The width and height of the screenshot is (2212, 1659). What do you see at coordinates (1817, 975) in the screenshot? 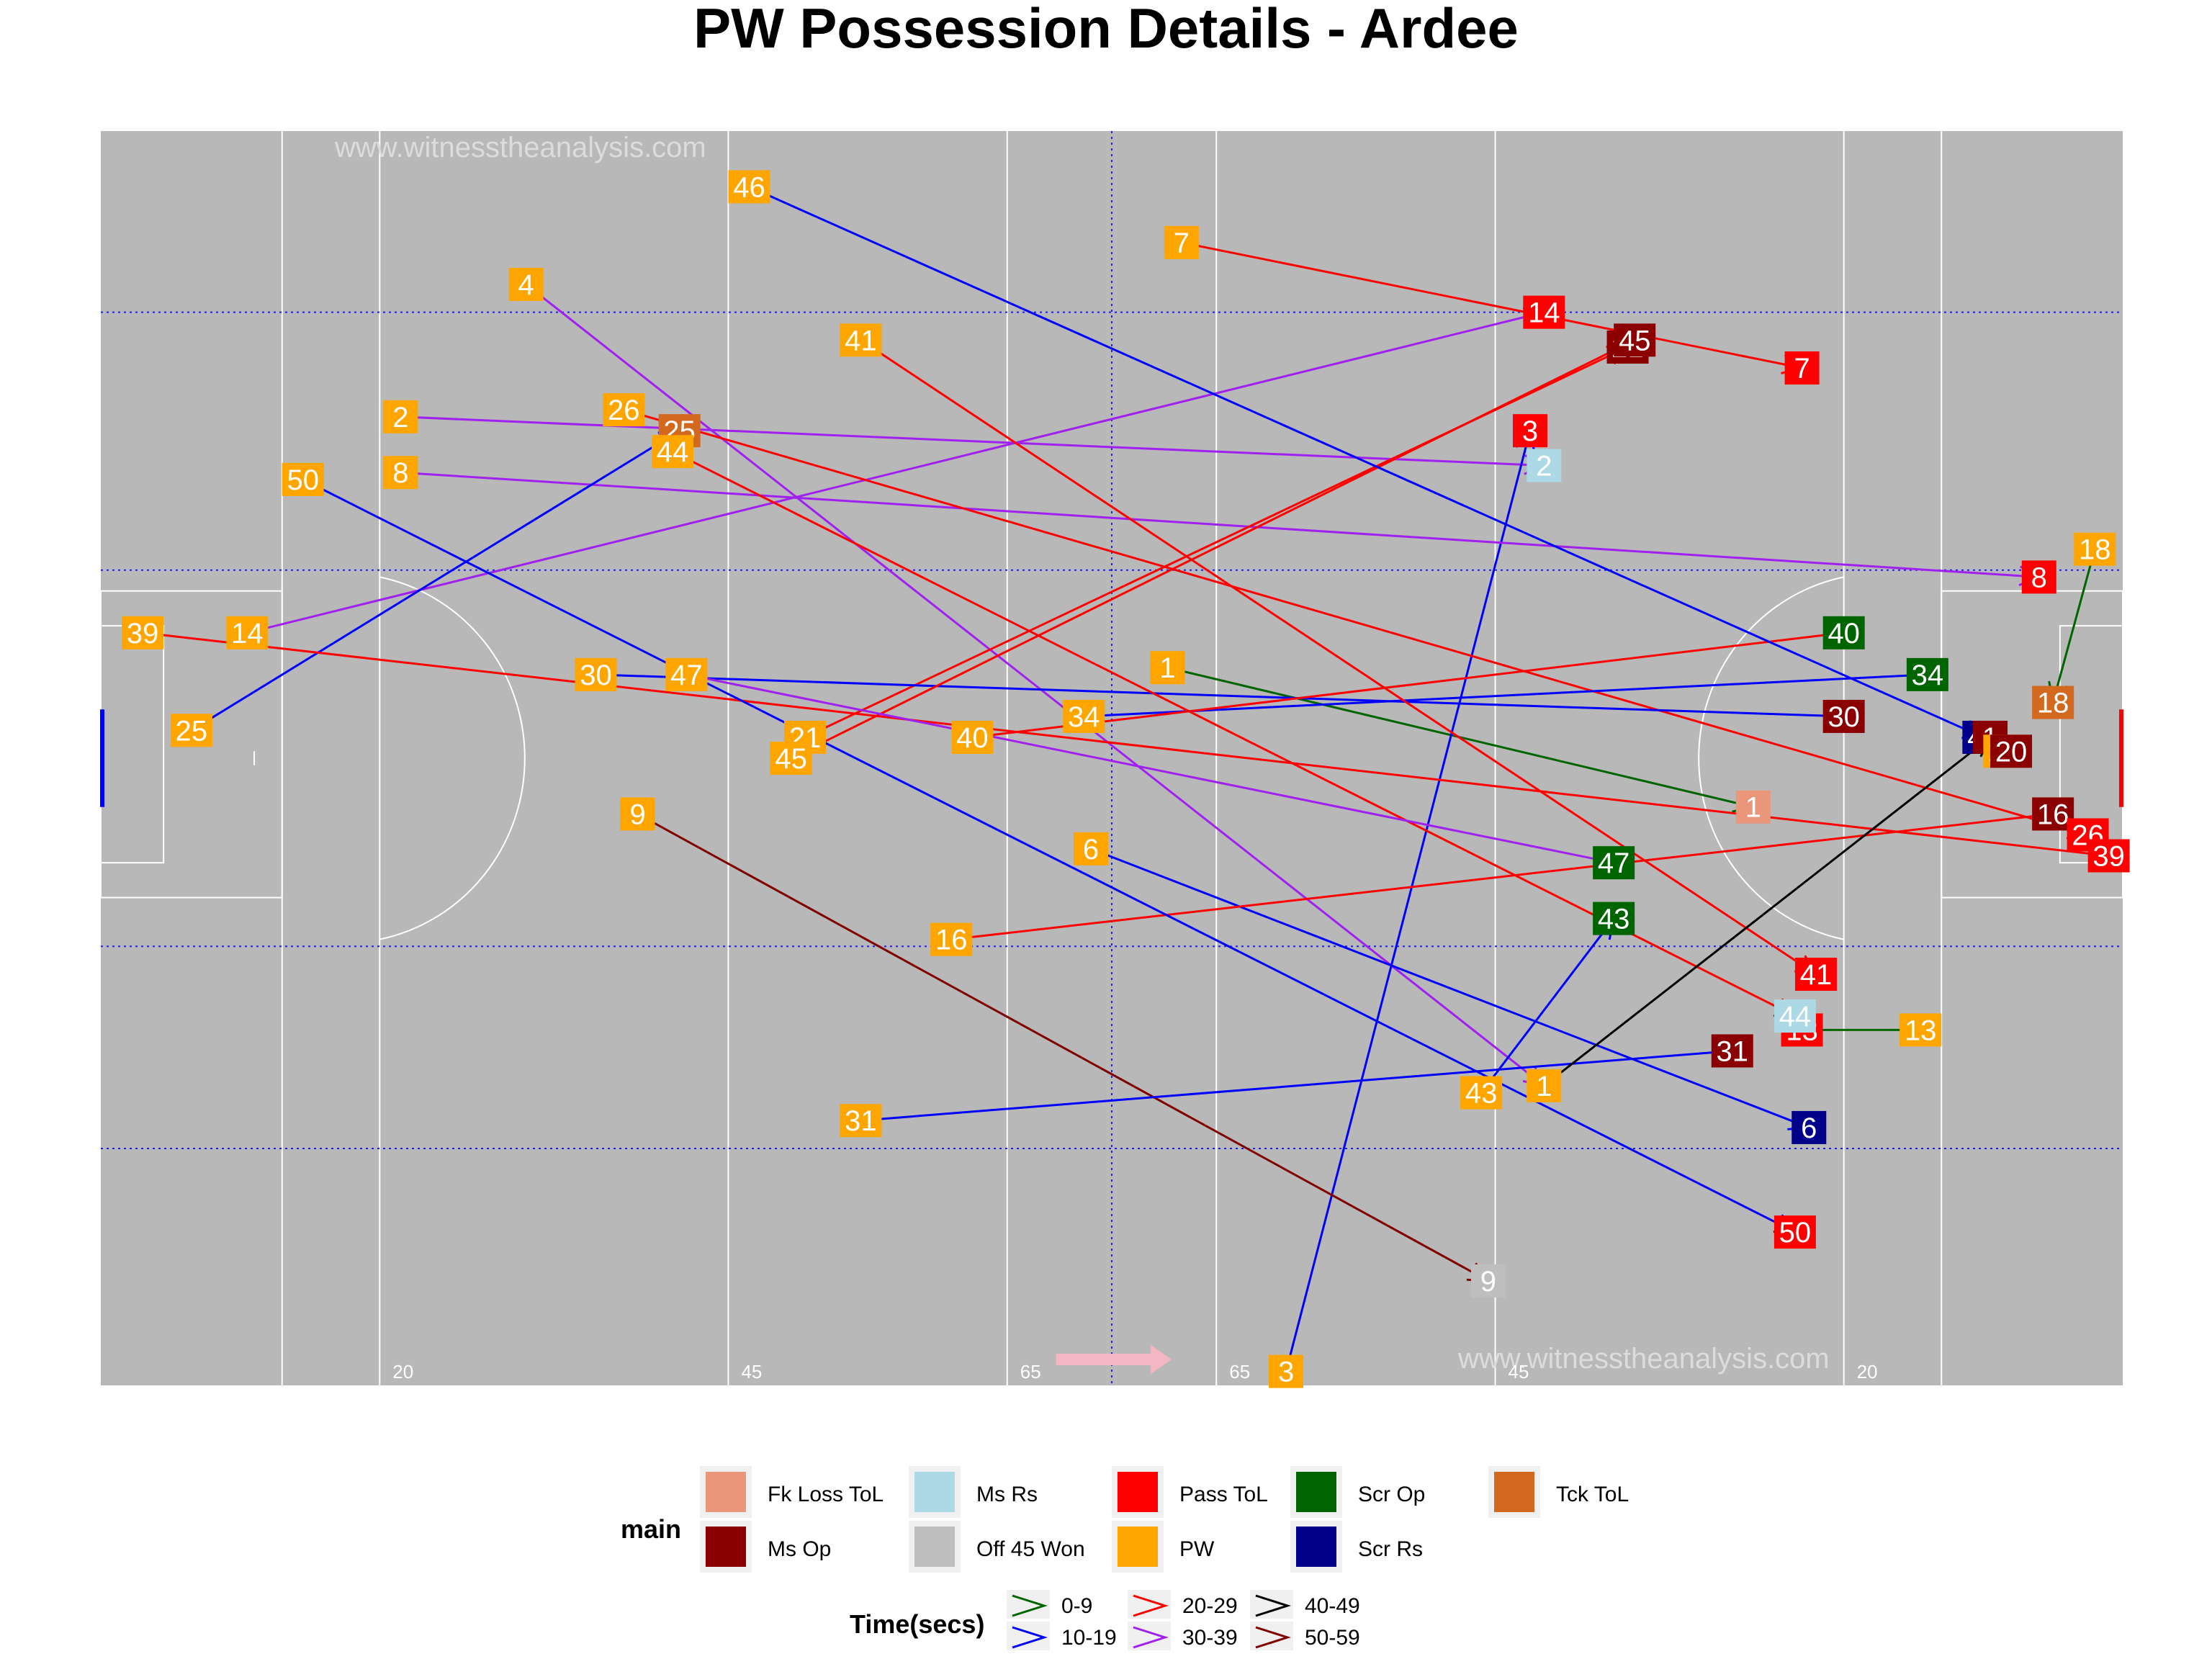
I see `end-label: 41` at bounding box center [1817, 975].